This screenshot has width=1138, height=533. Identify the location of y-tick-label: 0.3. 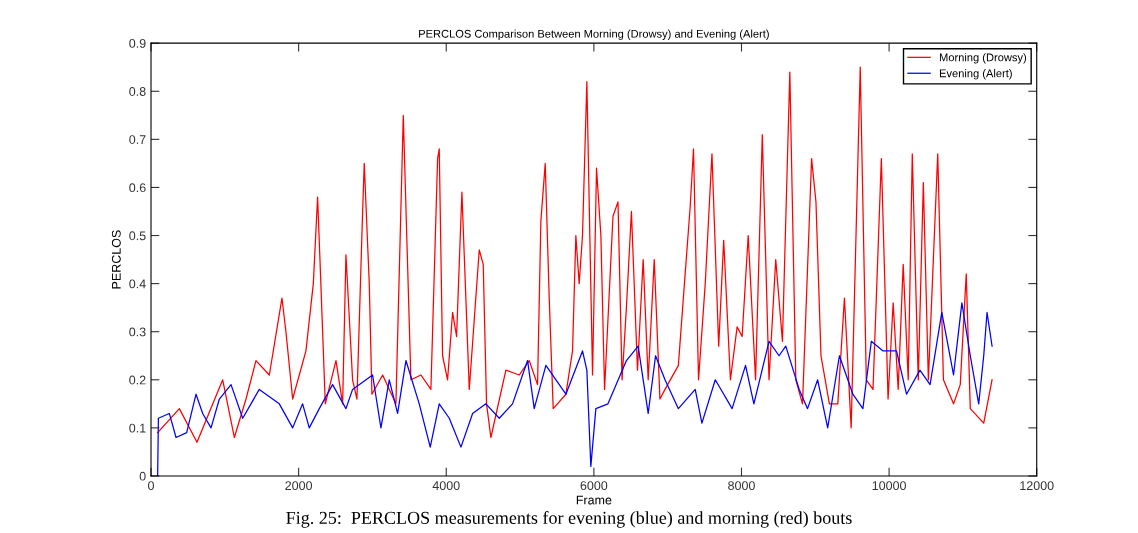
(137, 332).